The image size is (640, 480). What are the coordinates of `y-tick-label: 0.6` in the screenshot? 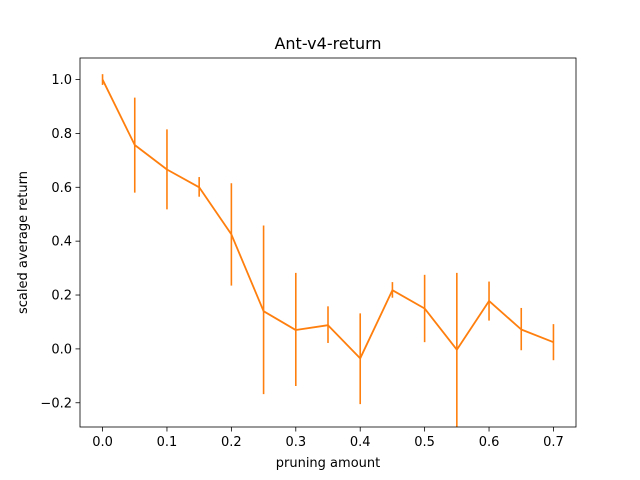 It's located at (61, 188).